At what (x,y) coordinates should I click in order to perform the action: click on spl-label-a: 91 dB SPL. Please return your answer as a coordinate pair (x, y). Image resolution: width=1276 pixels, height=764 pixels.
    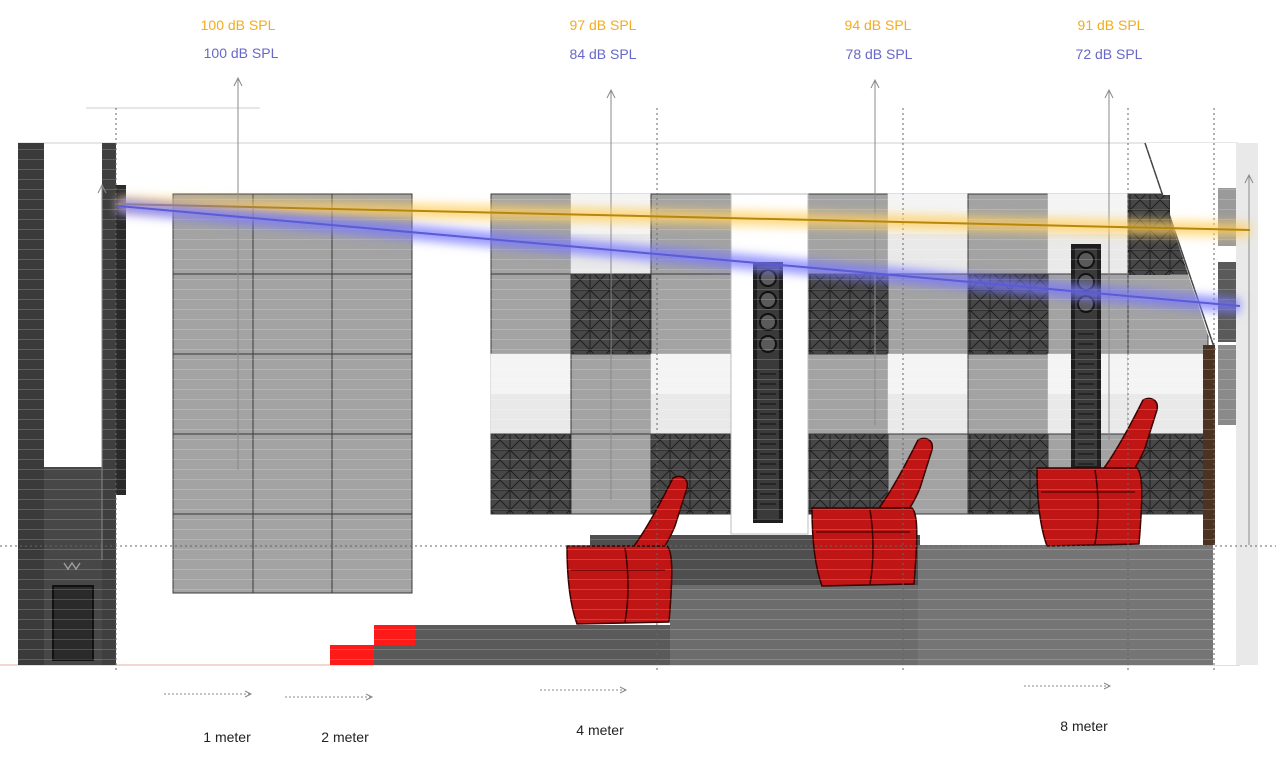
    Looking at the image, I should click on (1111, 25).